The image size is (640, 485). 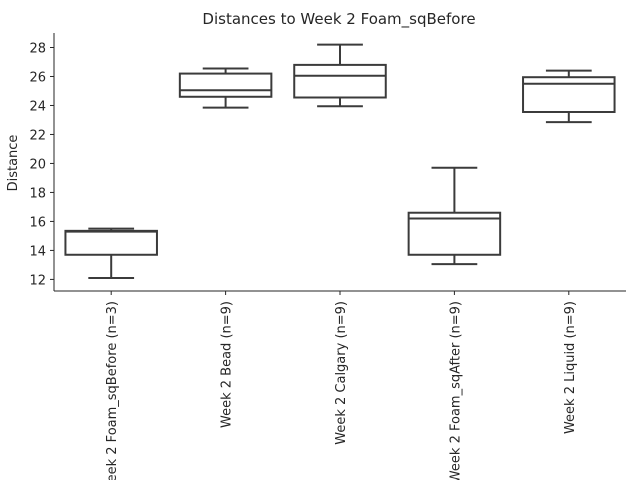 What do you see at coordinates (37, 106) in the screenshot?
I see `y-tick-label: 24` at bounding box center [37, 106].